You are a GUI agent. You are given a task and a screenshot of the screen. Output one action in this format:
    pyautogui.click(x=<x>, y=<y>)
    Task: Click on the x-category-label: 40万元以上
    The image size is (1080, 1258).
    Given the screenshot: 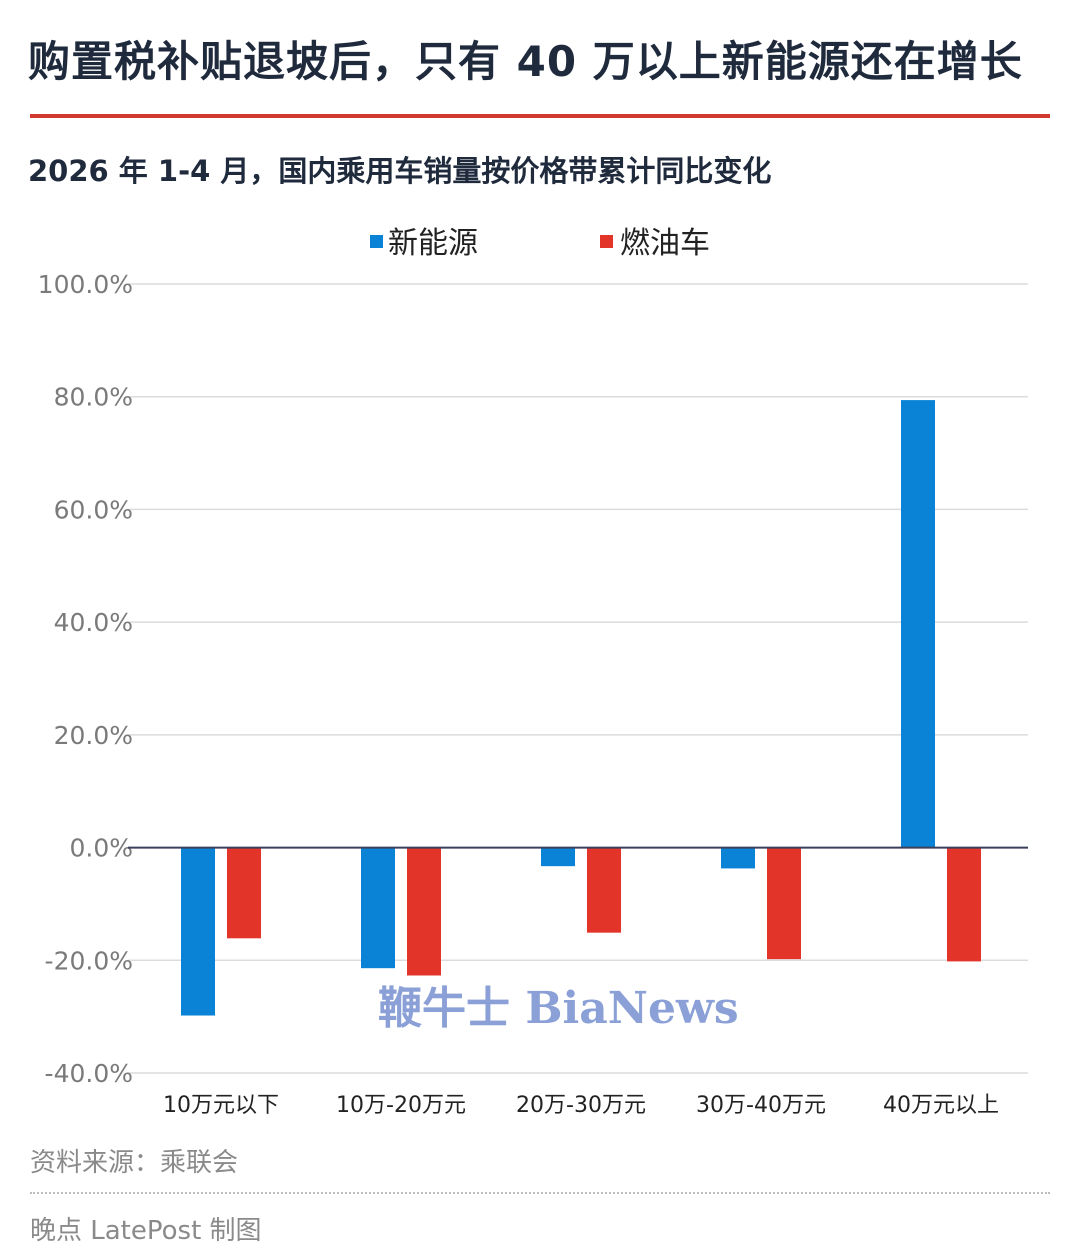 What is the action you would take?
    pyautogui.click(x=941, y=1105)
    